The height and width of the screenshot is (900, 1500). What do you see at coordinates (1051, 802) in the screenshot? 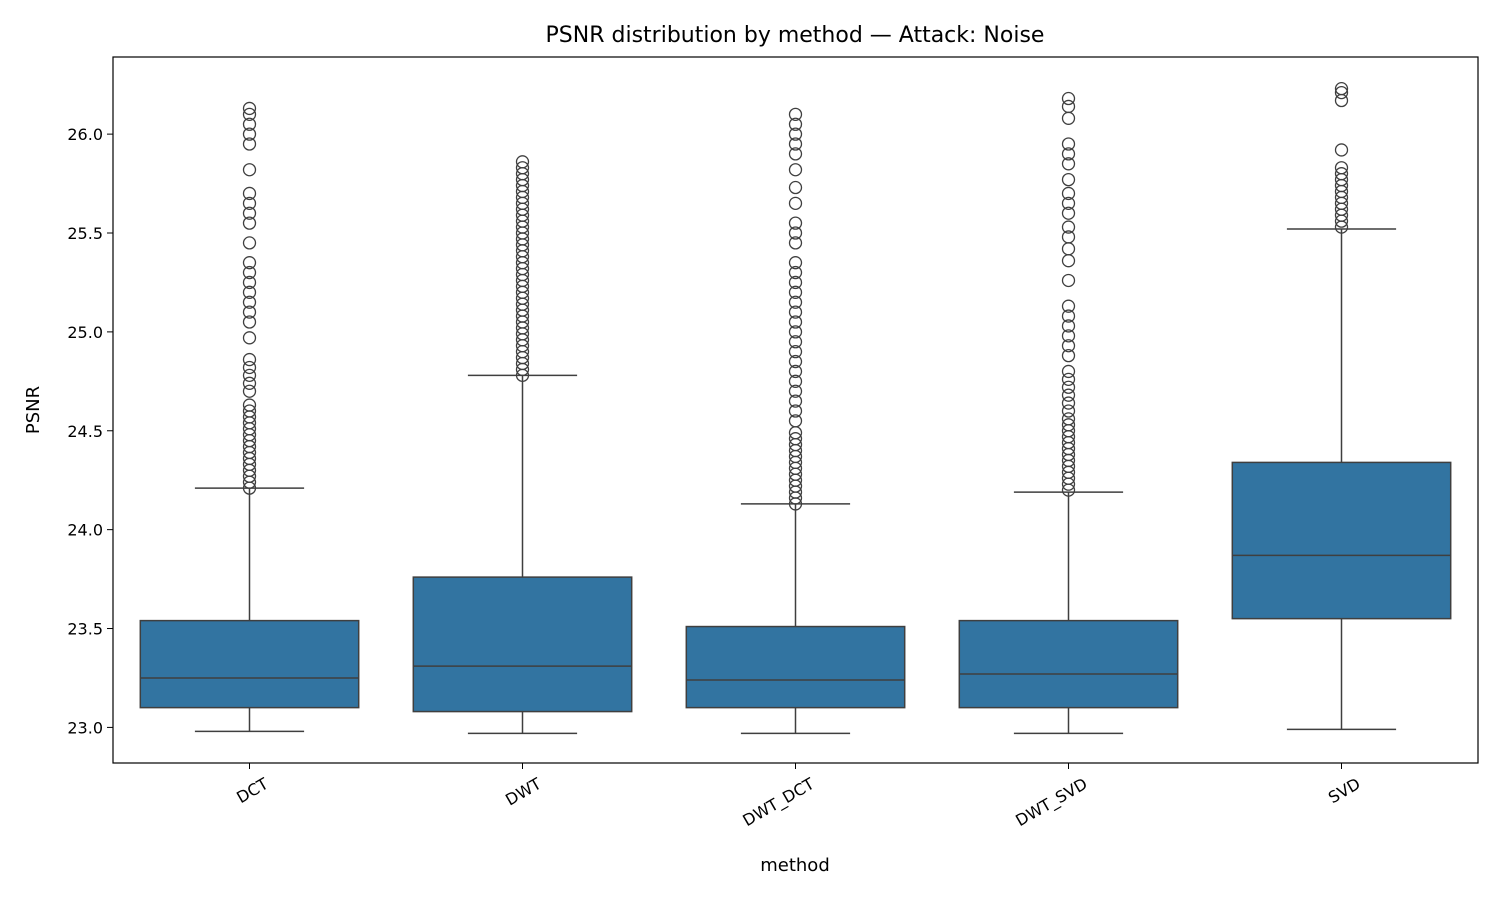
I see `x-tick-label: DWT_SVD` at bounding box center [1051, 802].